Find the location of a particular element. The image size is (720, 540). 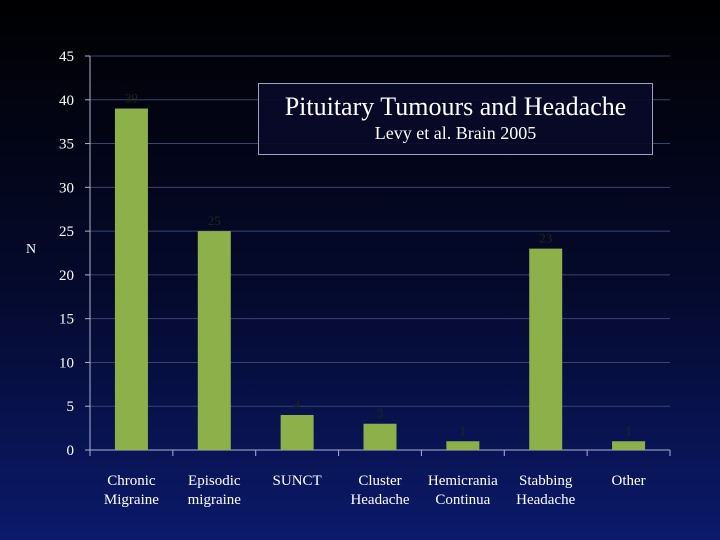

bar-data-label: 4 is located at coordinates (297, 404).